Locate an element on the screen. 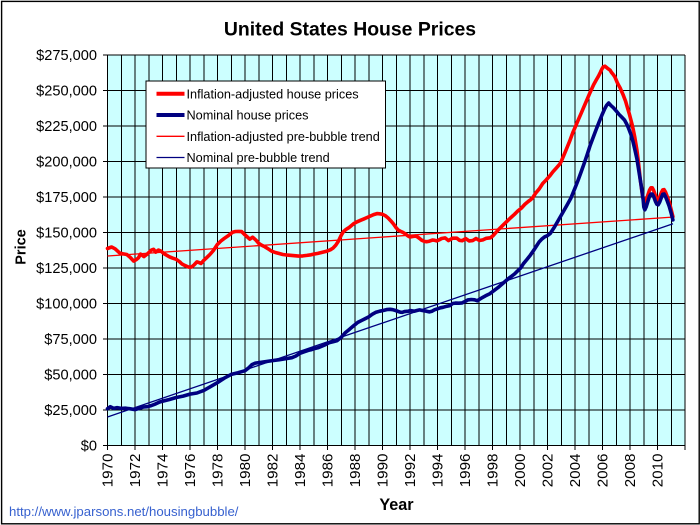 This screenshot has width=700, height=525. svg-text: Nominal pre-bubble trend is located at coordinates (258, 158).